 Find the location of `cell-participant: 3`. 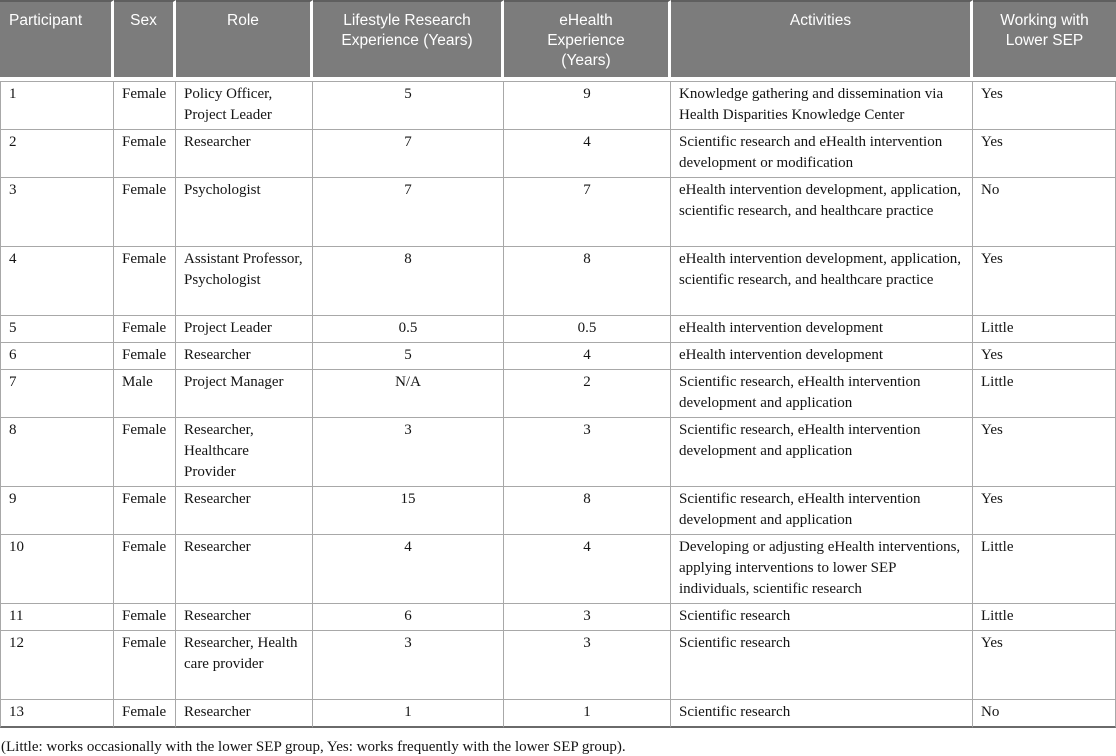

cell-participant: 3 is located at coordinates (57, 212).